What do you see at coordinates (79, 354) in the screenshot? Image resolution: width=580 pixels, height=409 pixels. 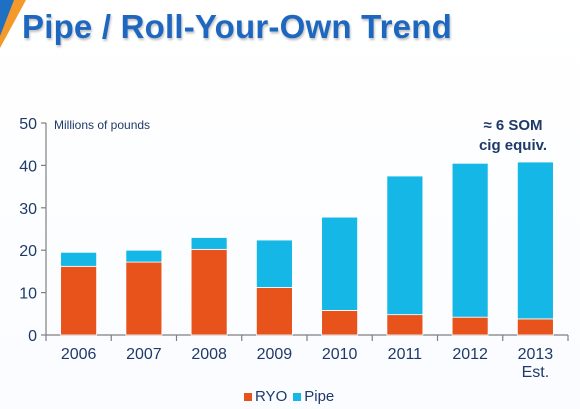 I see `x-tick-label: 2006` at bounding box center [79, 354].